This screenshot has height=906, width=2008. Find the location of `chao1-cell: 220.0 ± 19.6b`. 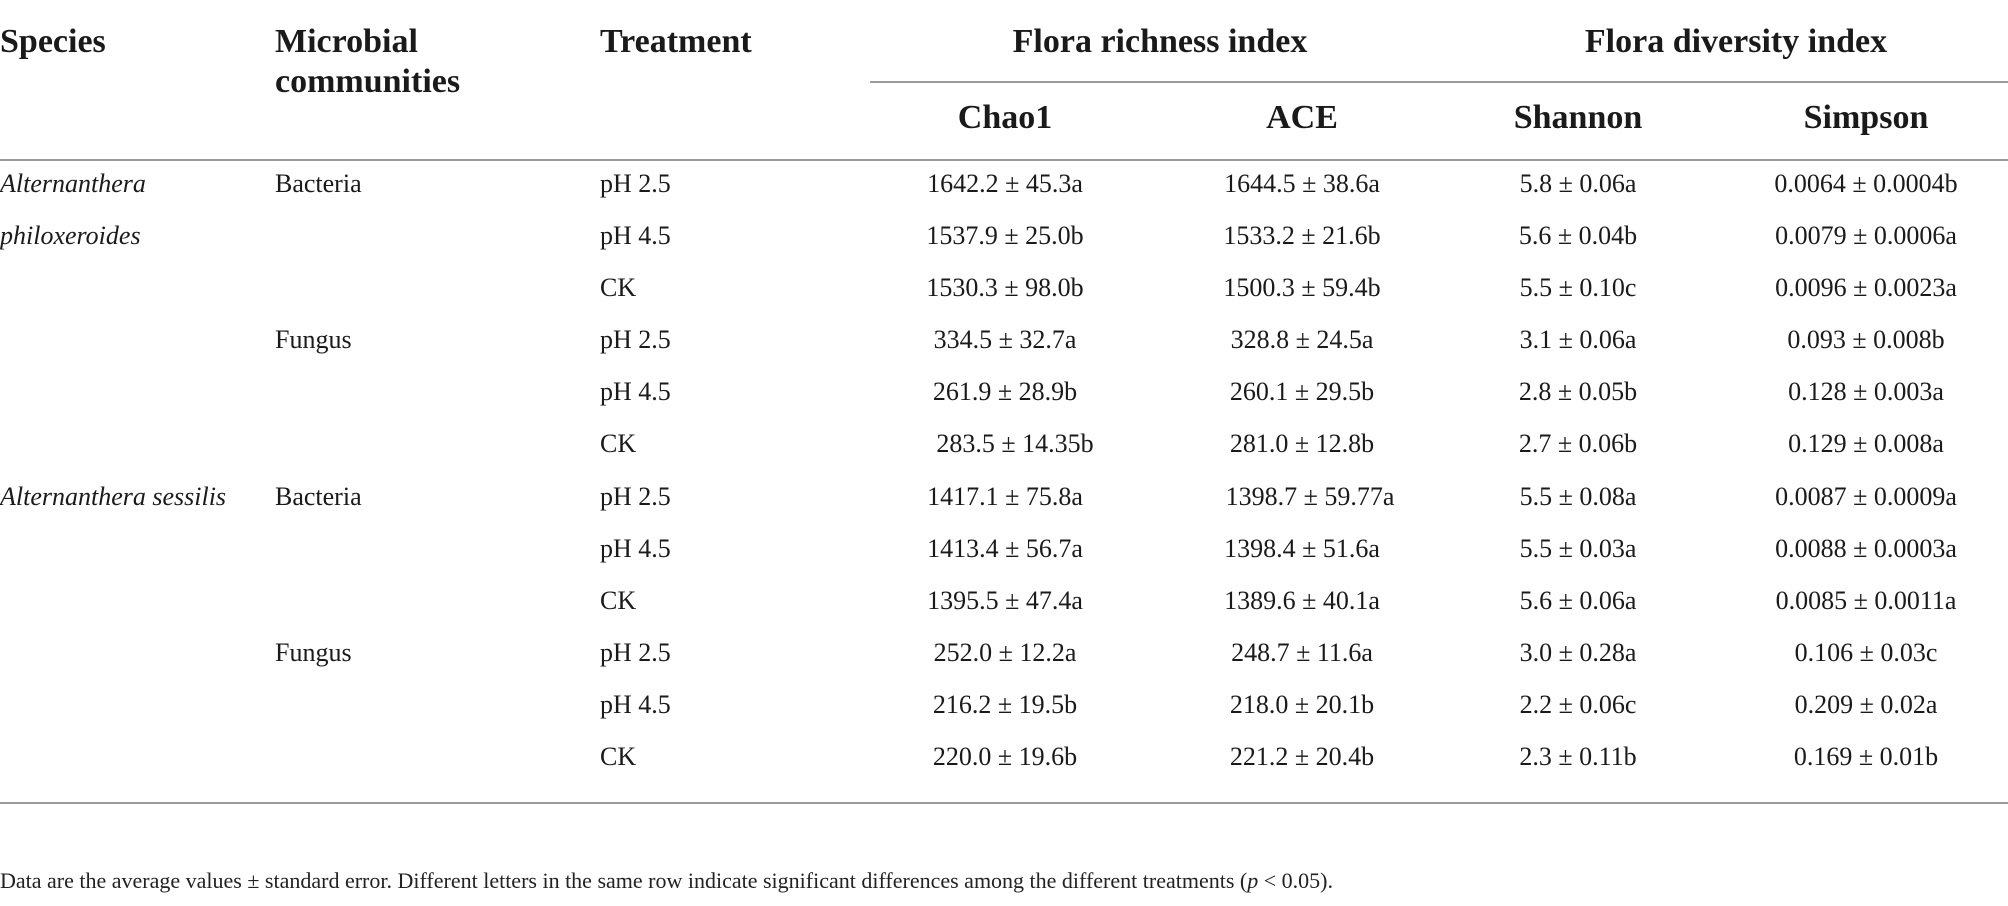

chao1-cell: 220.0 ± 19.6b is located at coordinates (1005, 756).